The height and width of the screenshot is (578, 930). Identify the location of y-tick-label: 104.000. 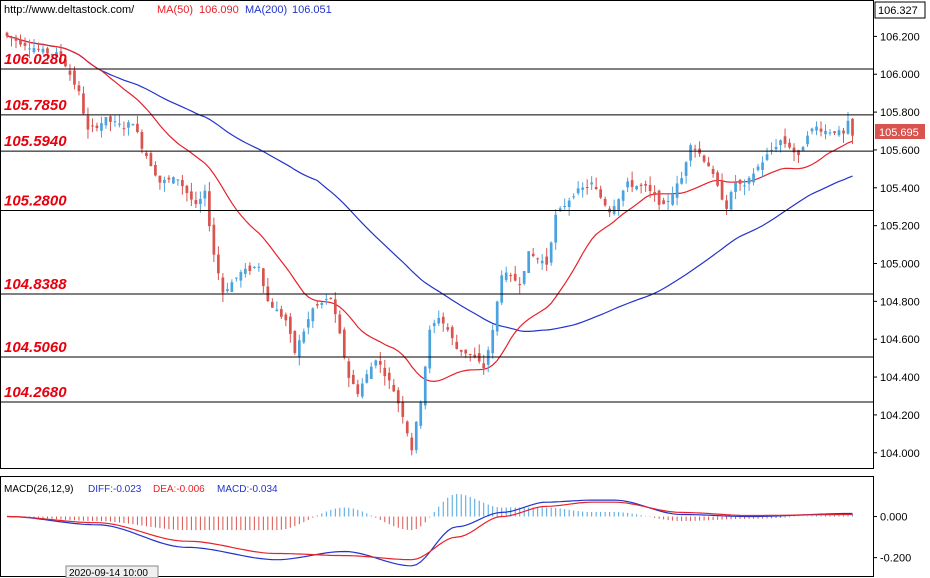
(900, 454).